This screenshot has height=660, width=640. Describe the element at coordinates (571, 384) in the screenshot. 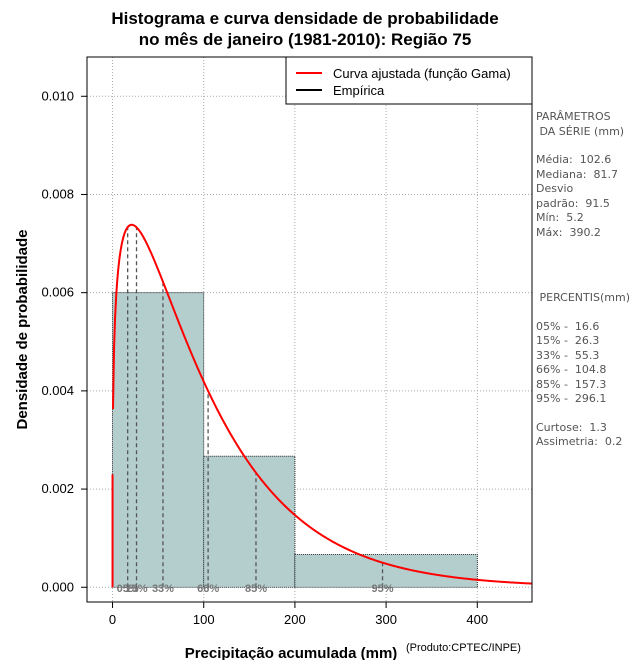

I see `percentile-85: 85% - 157.3` at that location.